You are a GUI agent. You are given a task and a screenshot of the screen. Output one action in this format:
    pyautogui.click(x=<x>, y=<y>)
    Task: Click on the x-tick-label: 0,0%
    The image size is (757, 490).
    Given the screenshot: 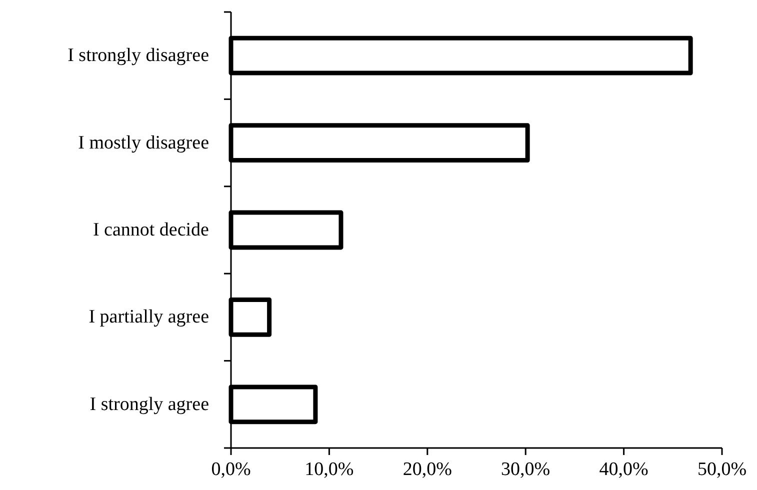 What is the action you would take?
    pyautogui.click(x=231, y=469)
    